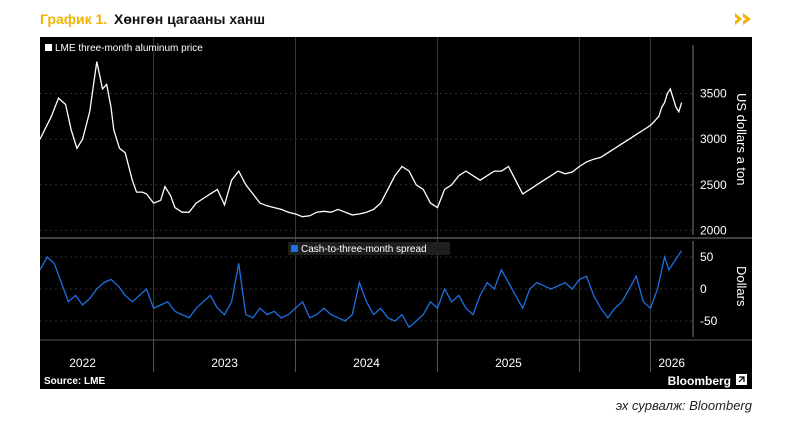  Describe the element at coordinates (74, 381) in the screenshot. I see `source-label: Source: LME` at that location.